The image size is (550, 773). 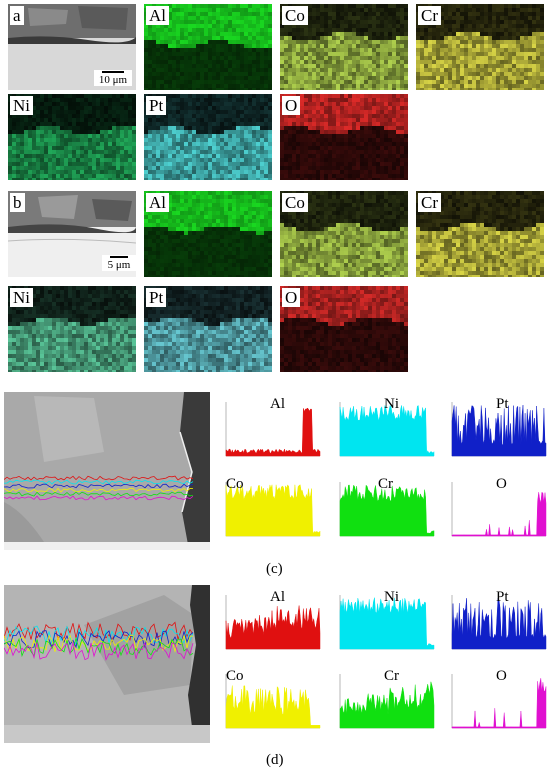 What do you see at coordinates (208, 47) in the screenshot?
I see `panel-a-map-al: Al` at bounding box center [208, 47].